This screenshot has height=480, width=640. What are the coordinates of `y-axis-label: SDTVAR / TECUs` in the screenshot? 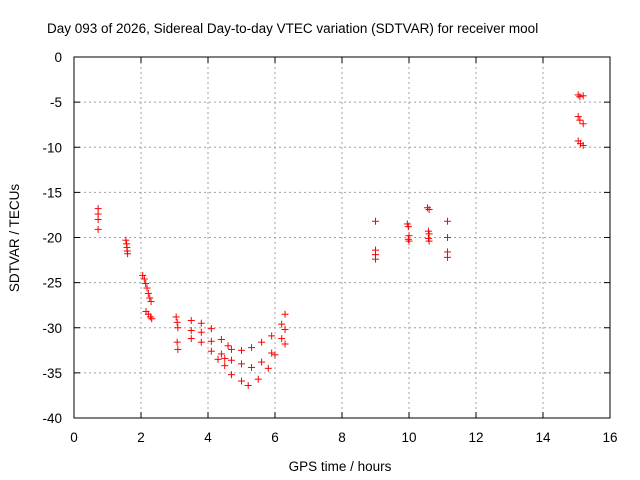 It's located at (14, 238).